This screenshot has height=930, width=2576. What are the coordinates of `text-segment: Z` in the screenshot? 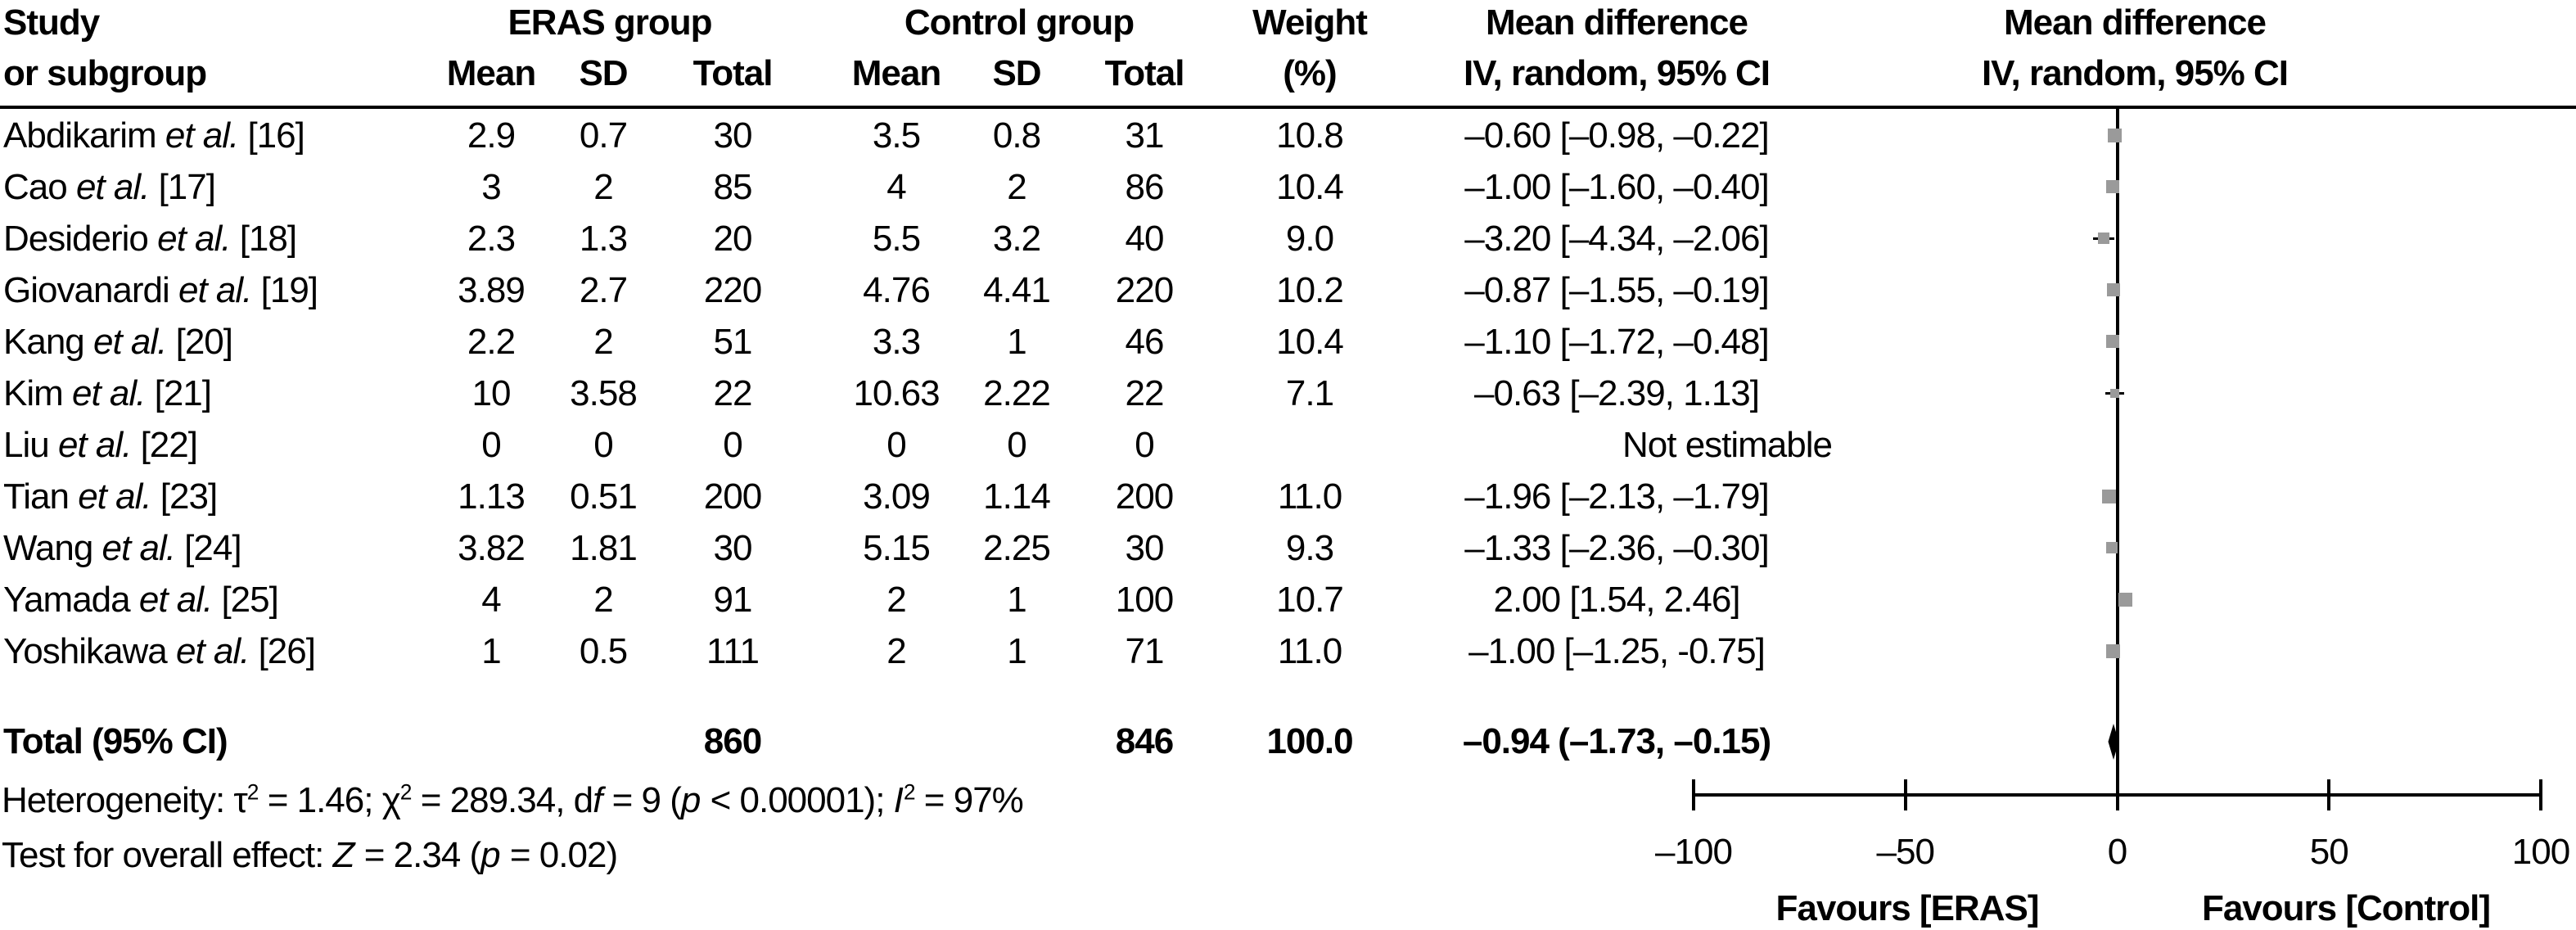 It's located at (343, 855).